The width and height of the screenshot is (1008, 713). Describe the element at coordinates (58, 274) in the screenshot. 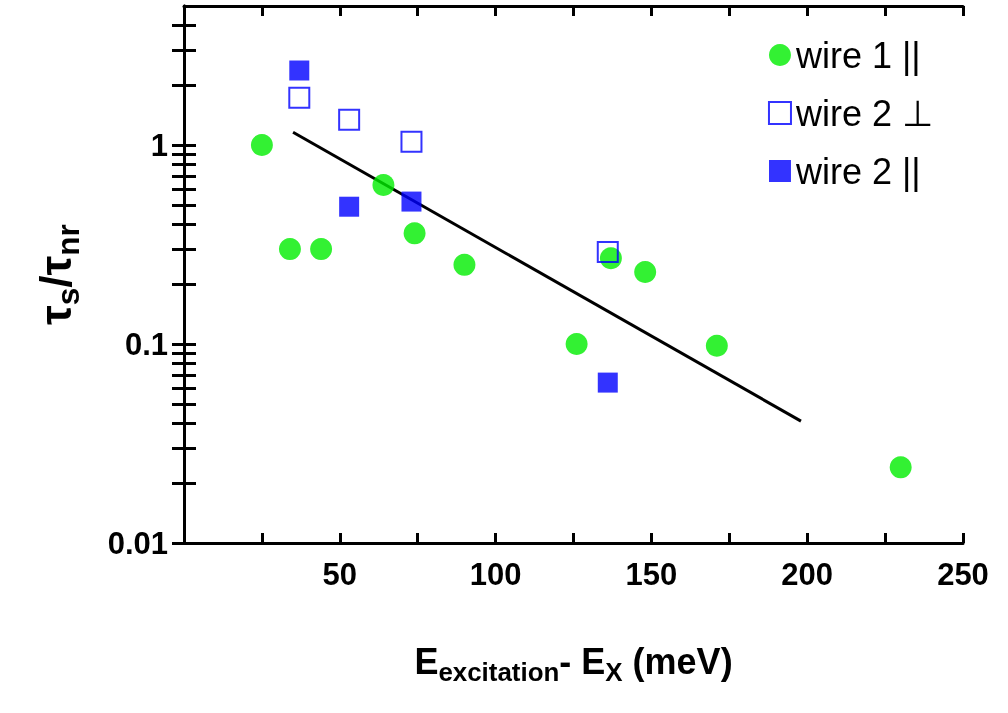

I see `y-axis-title: τs/τnr` at that location.